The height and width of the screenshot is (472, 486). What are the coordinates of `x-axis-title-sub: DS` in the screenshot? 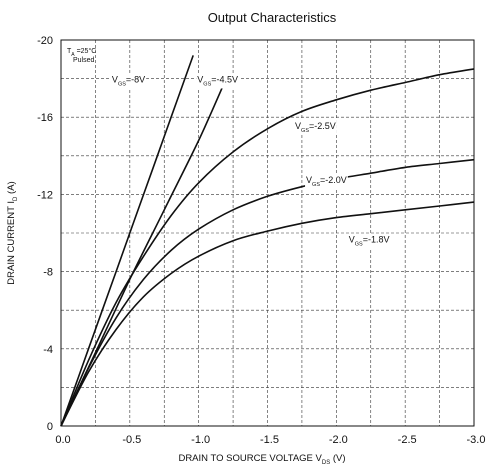 It's located at (326, 463).